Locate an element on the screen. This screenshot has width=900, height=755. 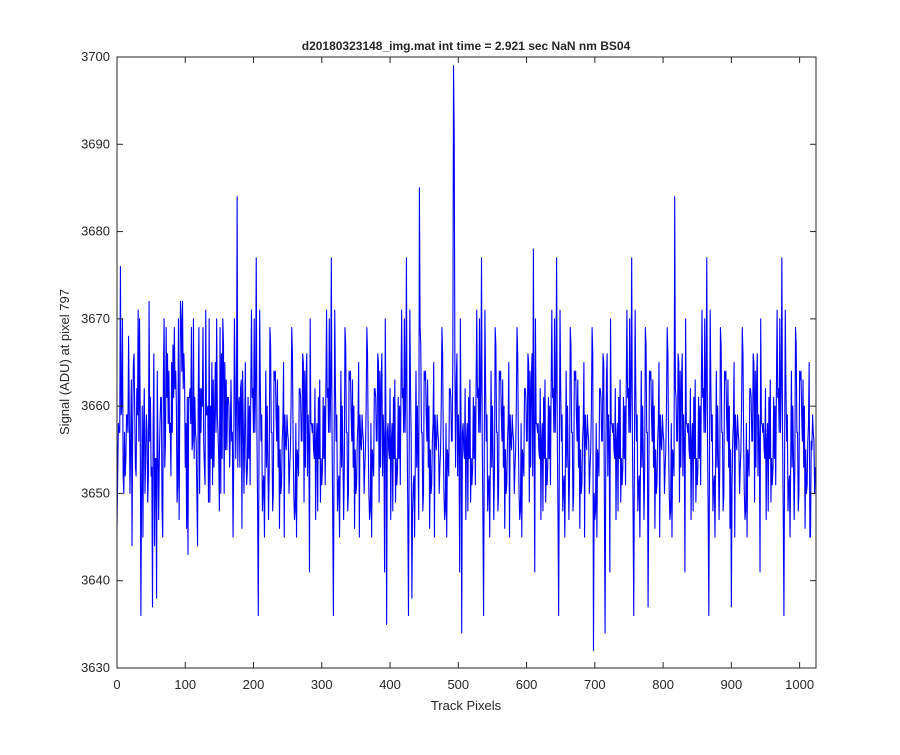
x-tick-label: 100 is located at coordinates (185, 684).